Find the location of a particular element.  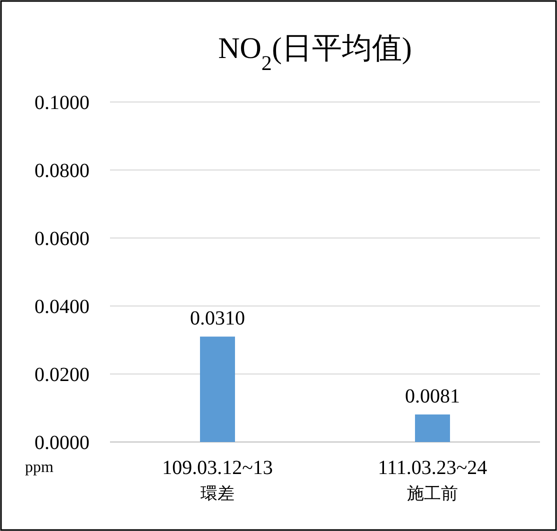

x-tick-label: 109.03.12~13 環差 is located at coordinates (217, 480).